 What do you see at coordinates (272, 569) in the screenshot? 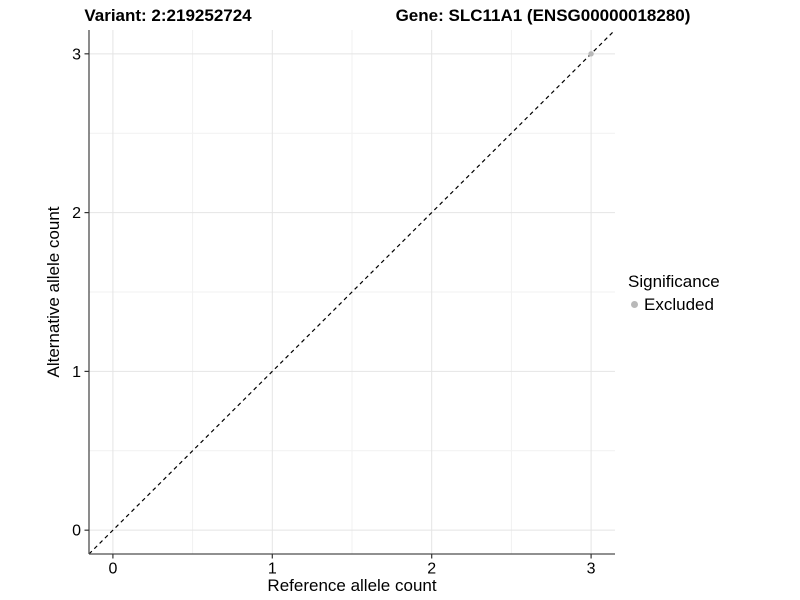
I see `x-tick-label: 1` at bounding box center [272, 569].